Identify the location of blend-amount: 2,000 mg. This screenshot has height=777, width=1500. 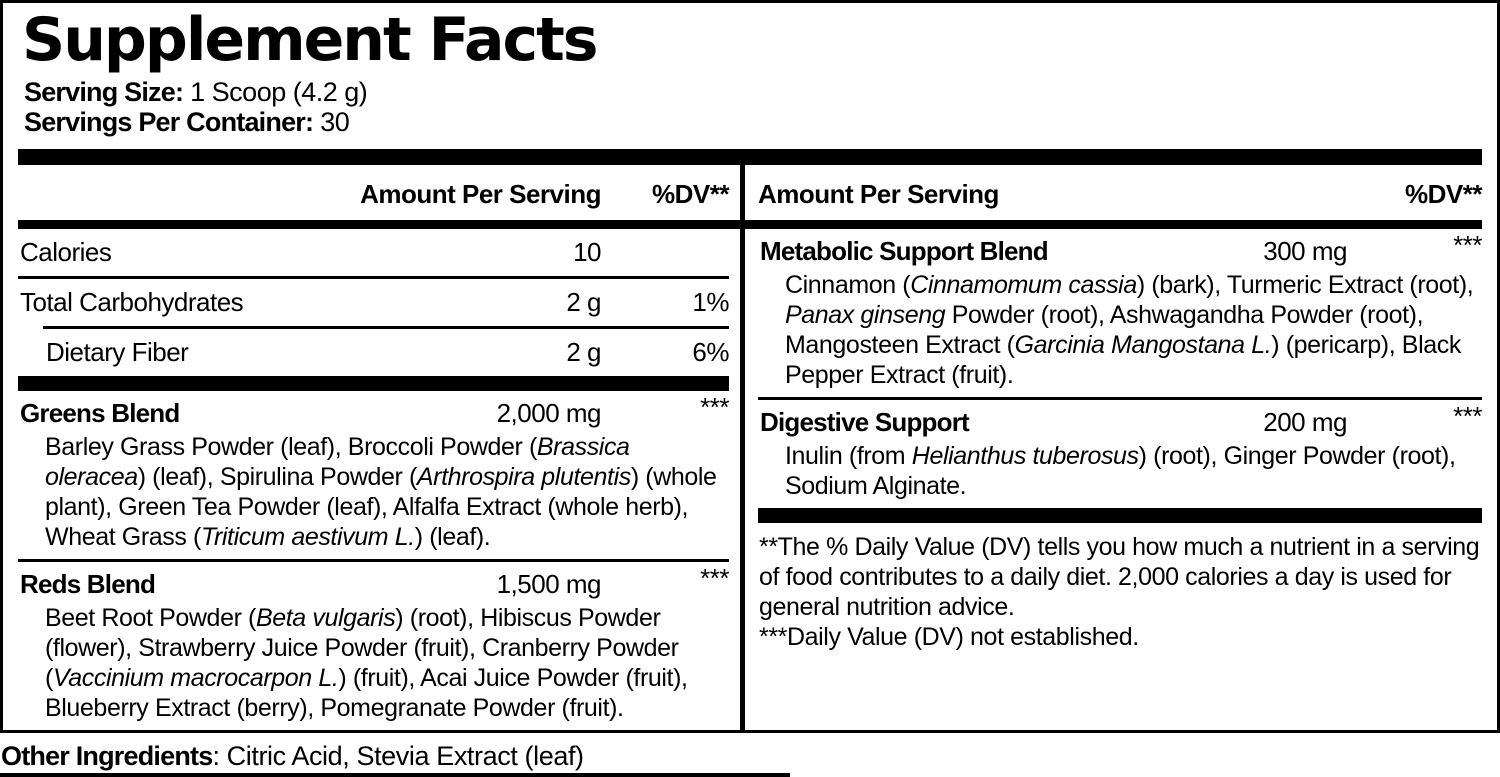
(549, 413).